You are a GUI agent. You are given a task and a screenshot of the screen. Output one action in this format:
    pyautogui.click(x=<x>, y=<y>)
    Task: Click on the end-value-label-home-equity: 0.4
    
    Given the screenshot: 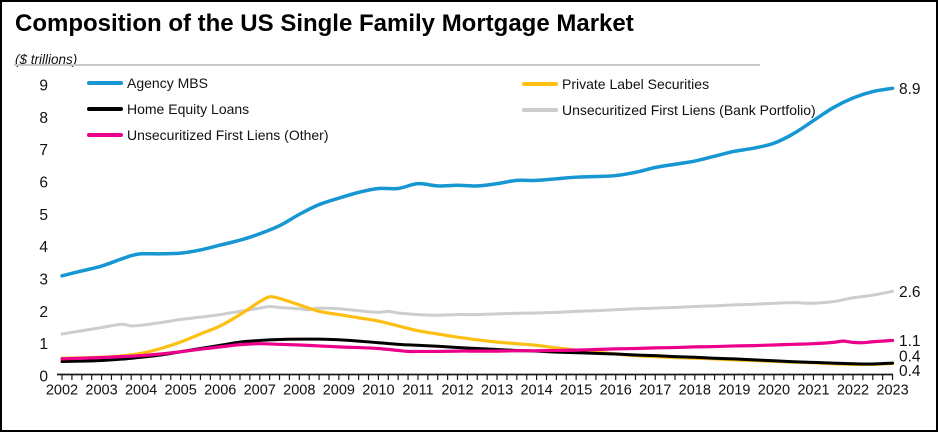 What is the action you would take?
    pyautogui.click(x=910, y=356)
    